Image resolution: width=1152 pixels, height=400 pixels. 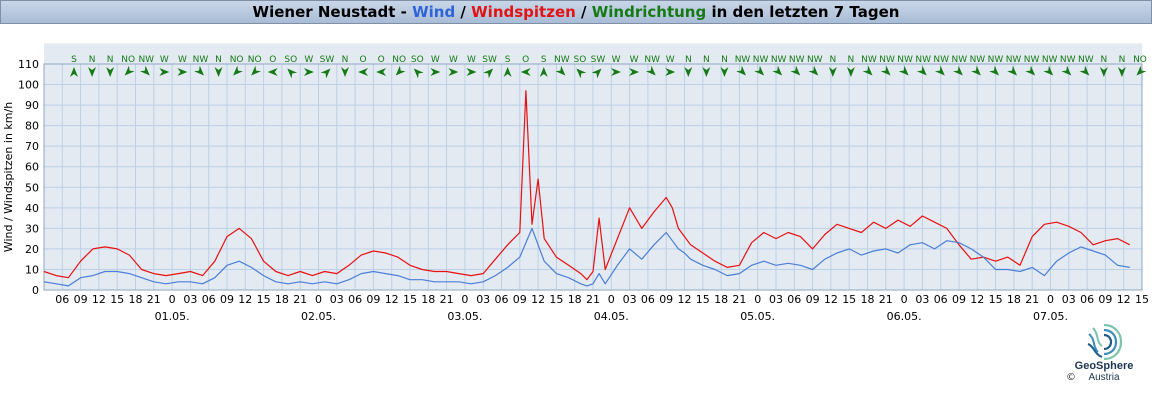 What do you see at coordinates (523, 12) in the screenshot?
I see `title-gusts: Windspitzen` at bounding box center [523, 12].